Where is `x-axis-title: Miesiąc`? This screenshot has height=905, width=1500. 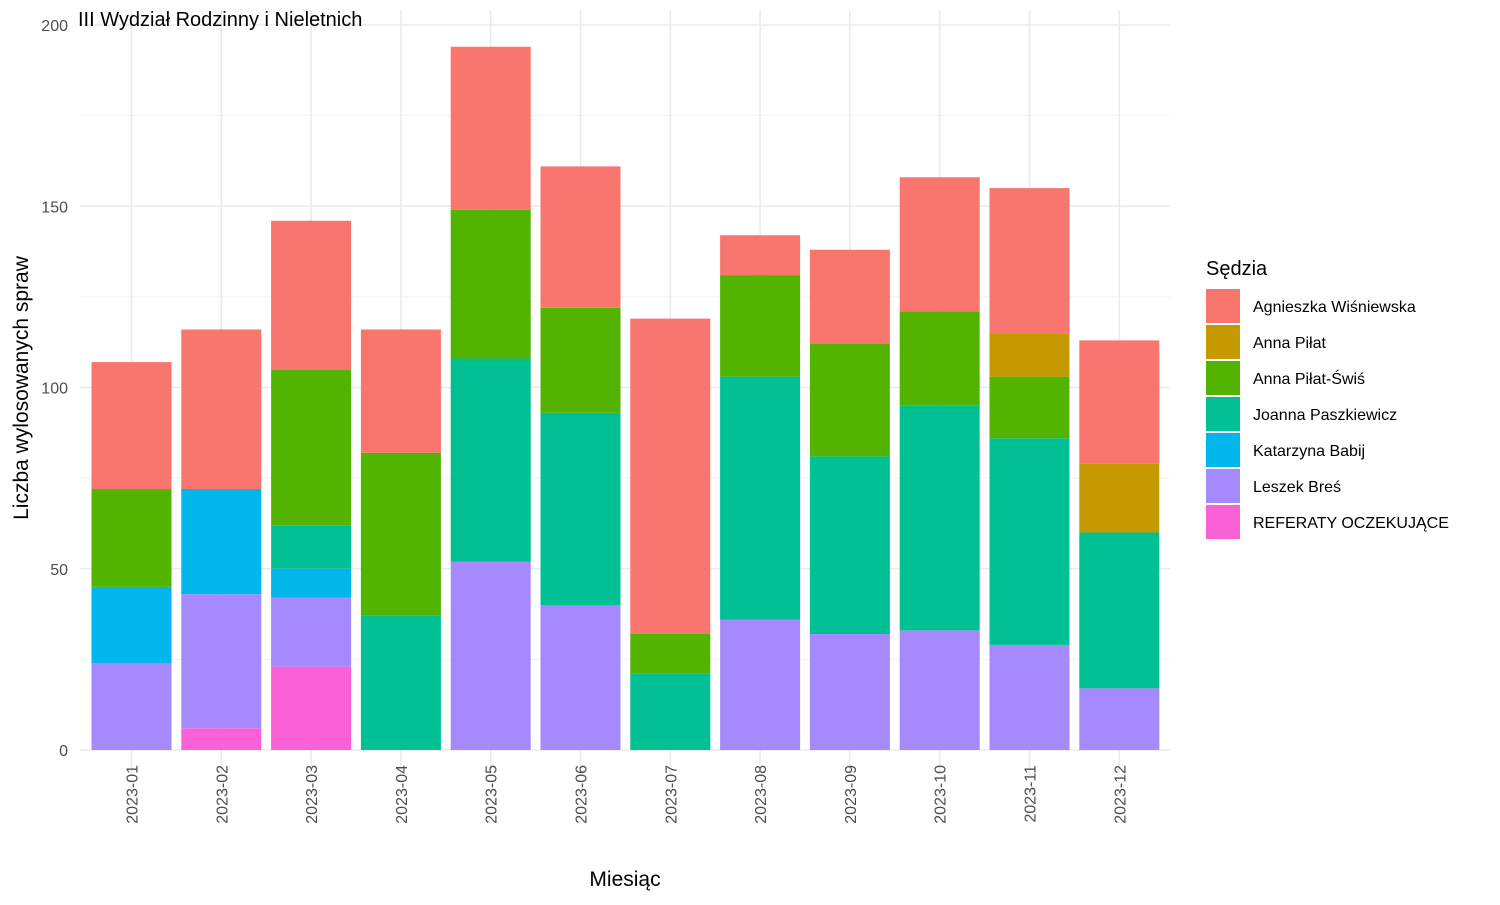 x-axis-title: Miesiąc is located at coordinates (624, 879).